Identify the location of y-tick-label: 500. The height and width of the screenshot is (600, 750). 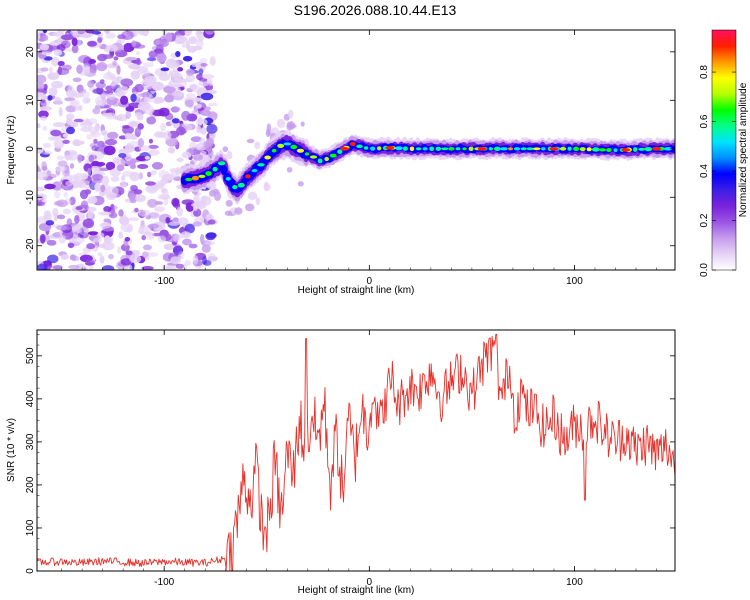
(30, 355).